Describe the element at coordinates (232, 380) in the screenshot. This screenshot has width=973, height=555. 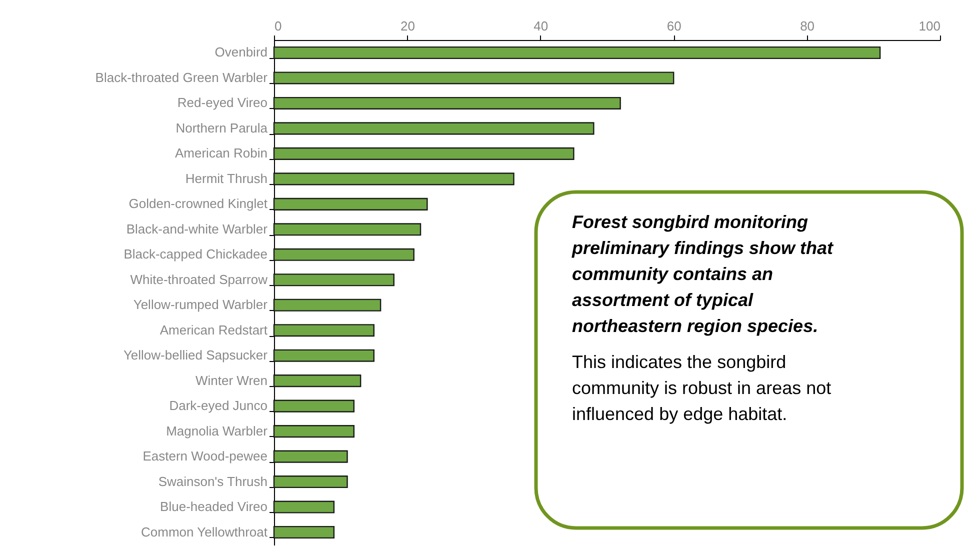
I see `y-tick-label: Winter Wren` at that location.